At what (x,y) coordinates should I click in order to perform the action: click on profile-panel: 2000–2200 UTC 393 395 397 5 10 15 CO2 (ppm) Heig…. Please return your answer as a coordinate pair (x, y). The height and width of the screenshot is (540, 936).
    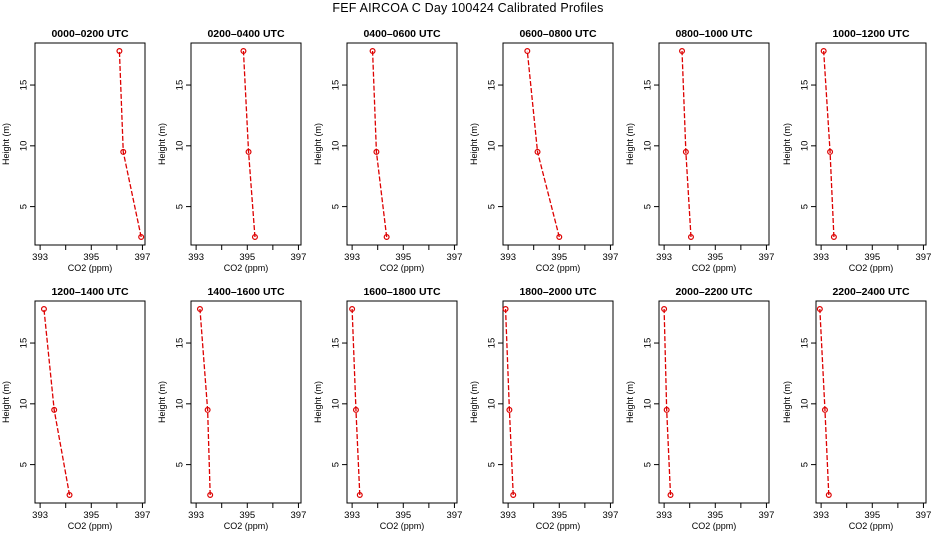
    Looking at the image, I should click on (699, 408).